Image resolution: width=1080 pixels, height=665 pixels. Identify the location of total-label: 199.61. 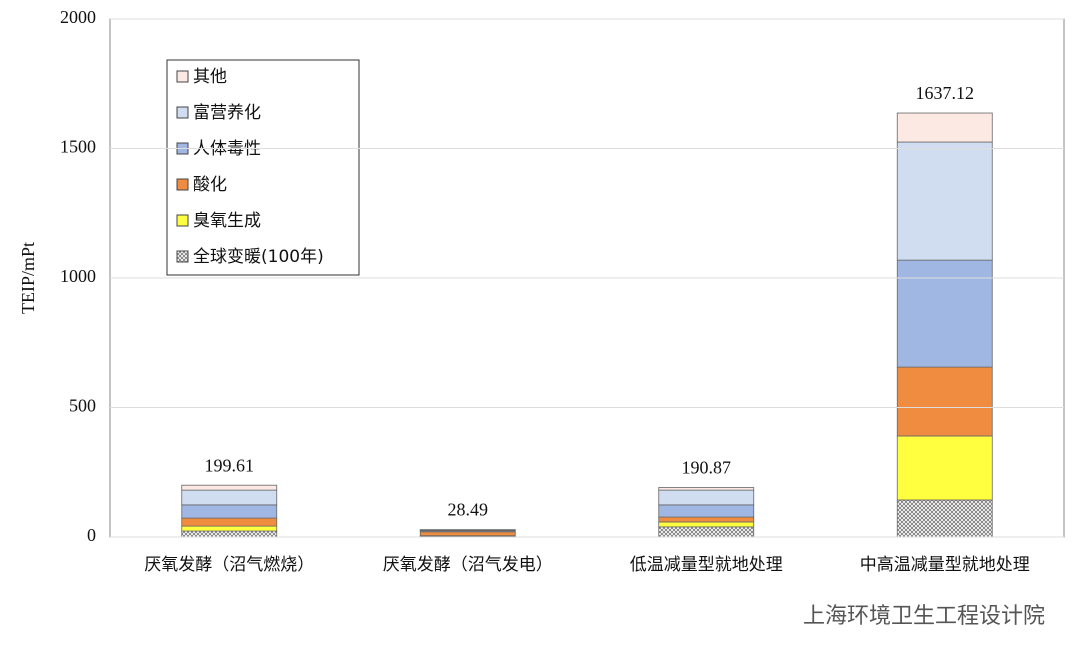
(230, 465).